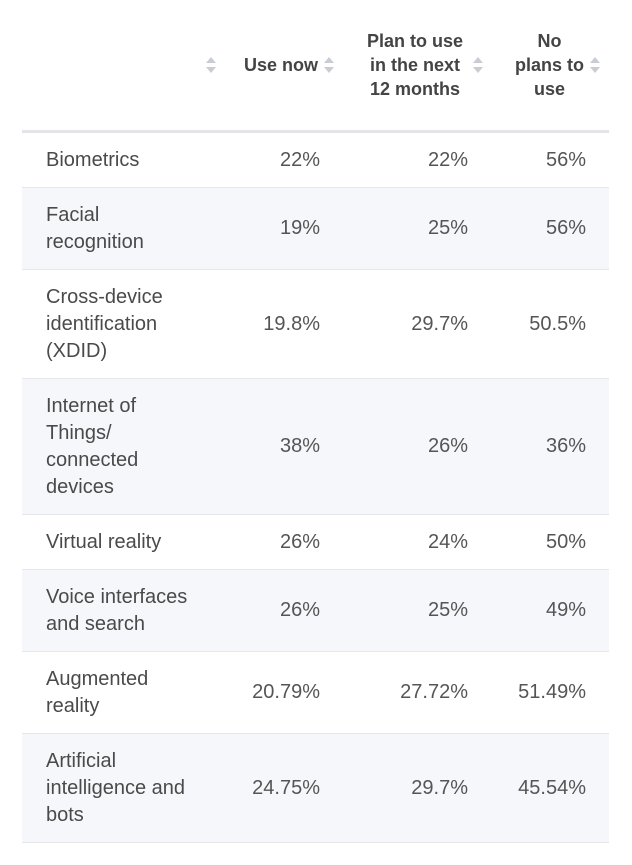  What do you see at coordinates (115, 787) in the screenshot?
I see `row-label: Artificial intelligence and bots` at bounding box center [115, 787].